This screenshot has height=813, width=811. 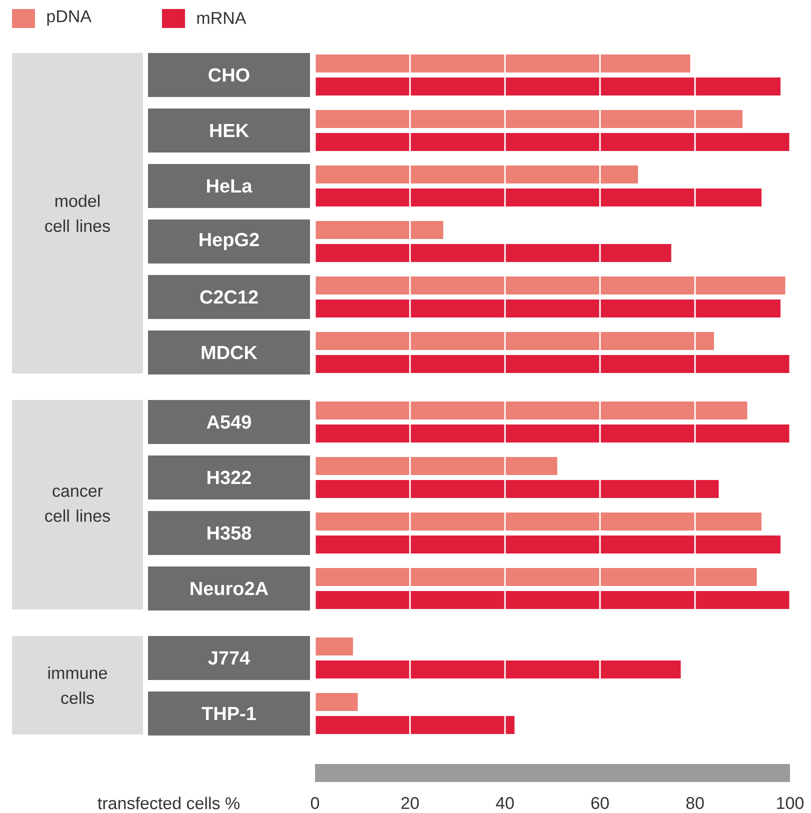 What do you see at coordinates (695, 803) in the screenshot?
I see `x-tick-label: 80` at bounding box center [695, 803].